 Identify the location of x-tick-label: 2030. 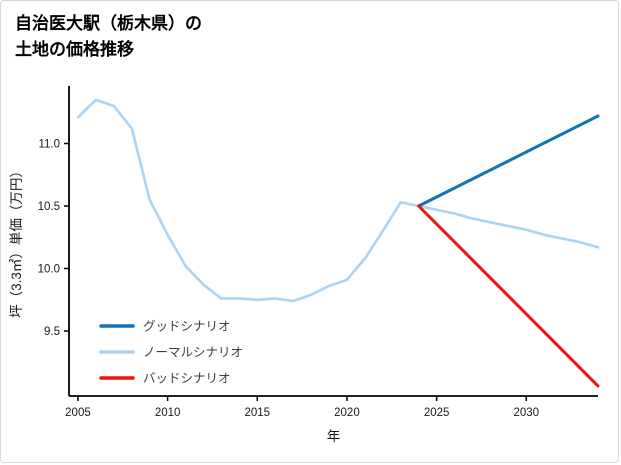
(526, 413).